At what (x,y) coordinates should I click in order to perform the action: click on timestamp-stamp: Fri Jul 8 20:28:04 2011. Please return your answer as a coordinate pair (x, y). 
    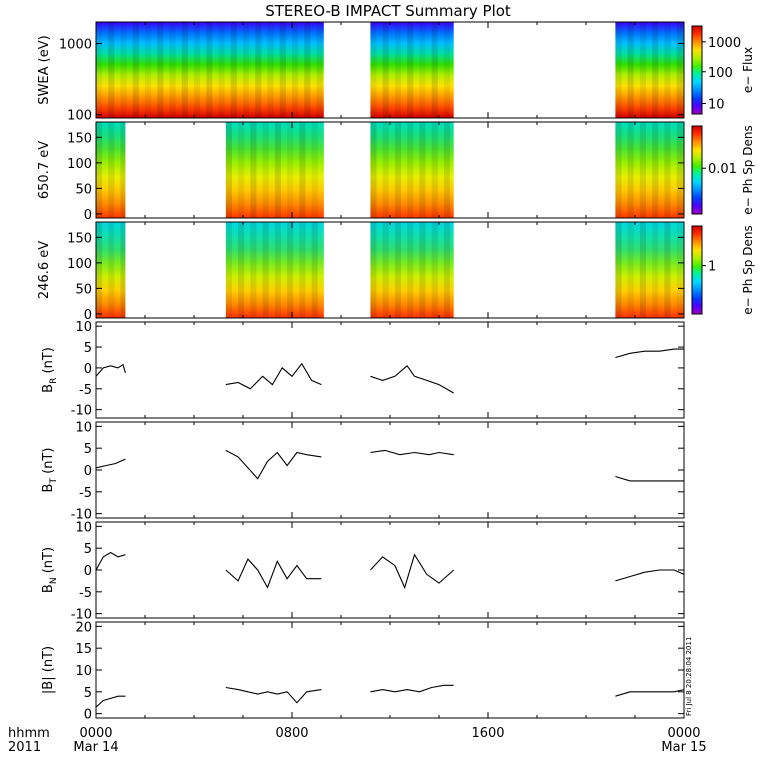
    Looking at the image, I should click on (689, 676).